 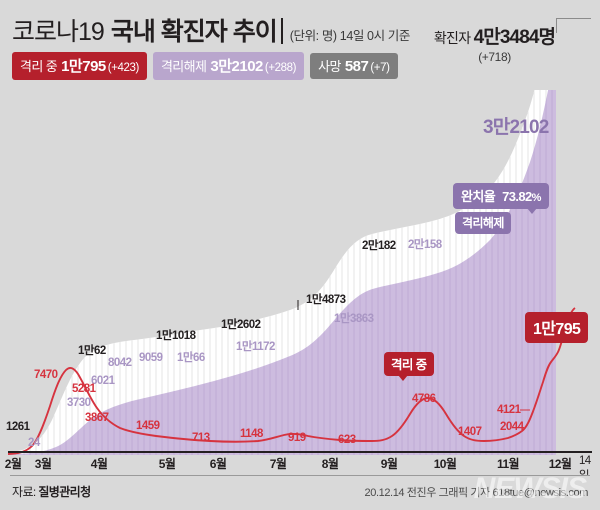 I want to click on cure-rate-badge: 완치율 73.82%, so click(x=501, y=198).